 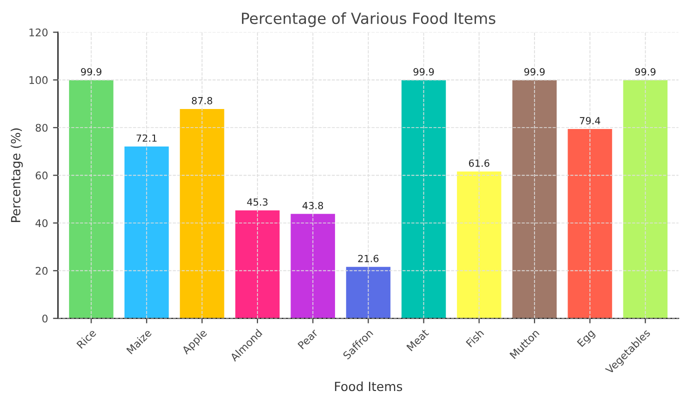 What do you see at coordinates (39, 80) in the screenshot?
I see `y-tick-label: 100` at bounding box center [39, 80].